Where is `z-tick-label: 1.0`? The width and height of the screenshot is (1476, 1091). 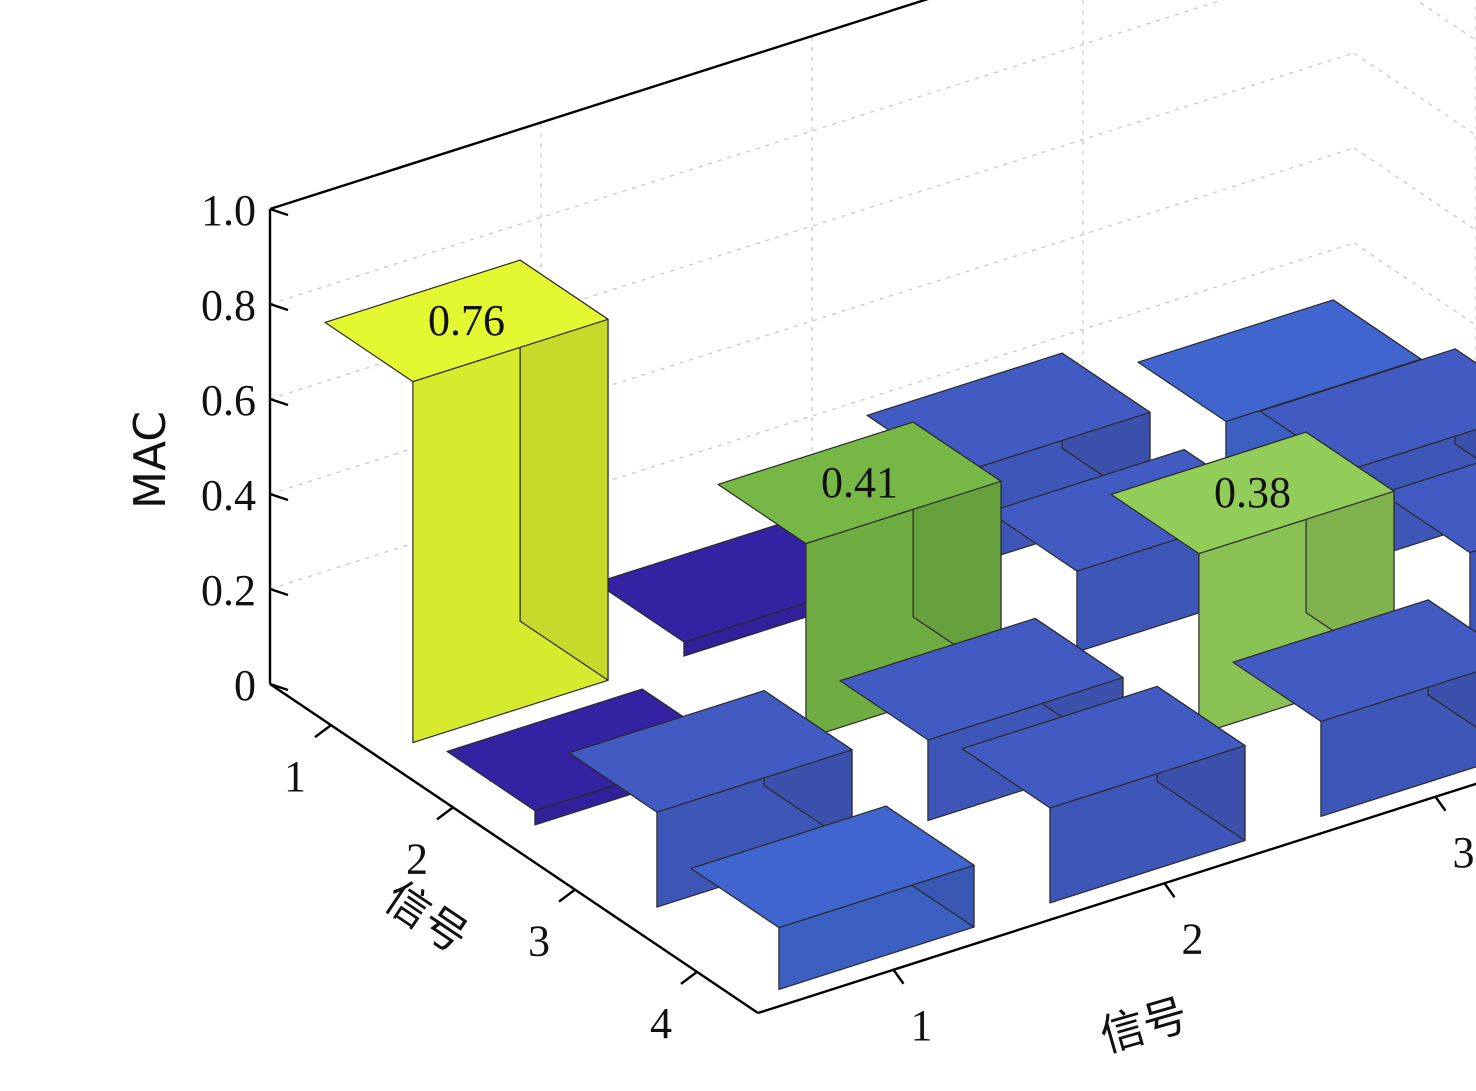
z-tick-label: 1.0 is located at coordinates (228, 210).